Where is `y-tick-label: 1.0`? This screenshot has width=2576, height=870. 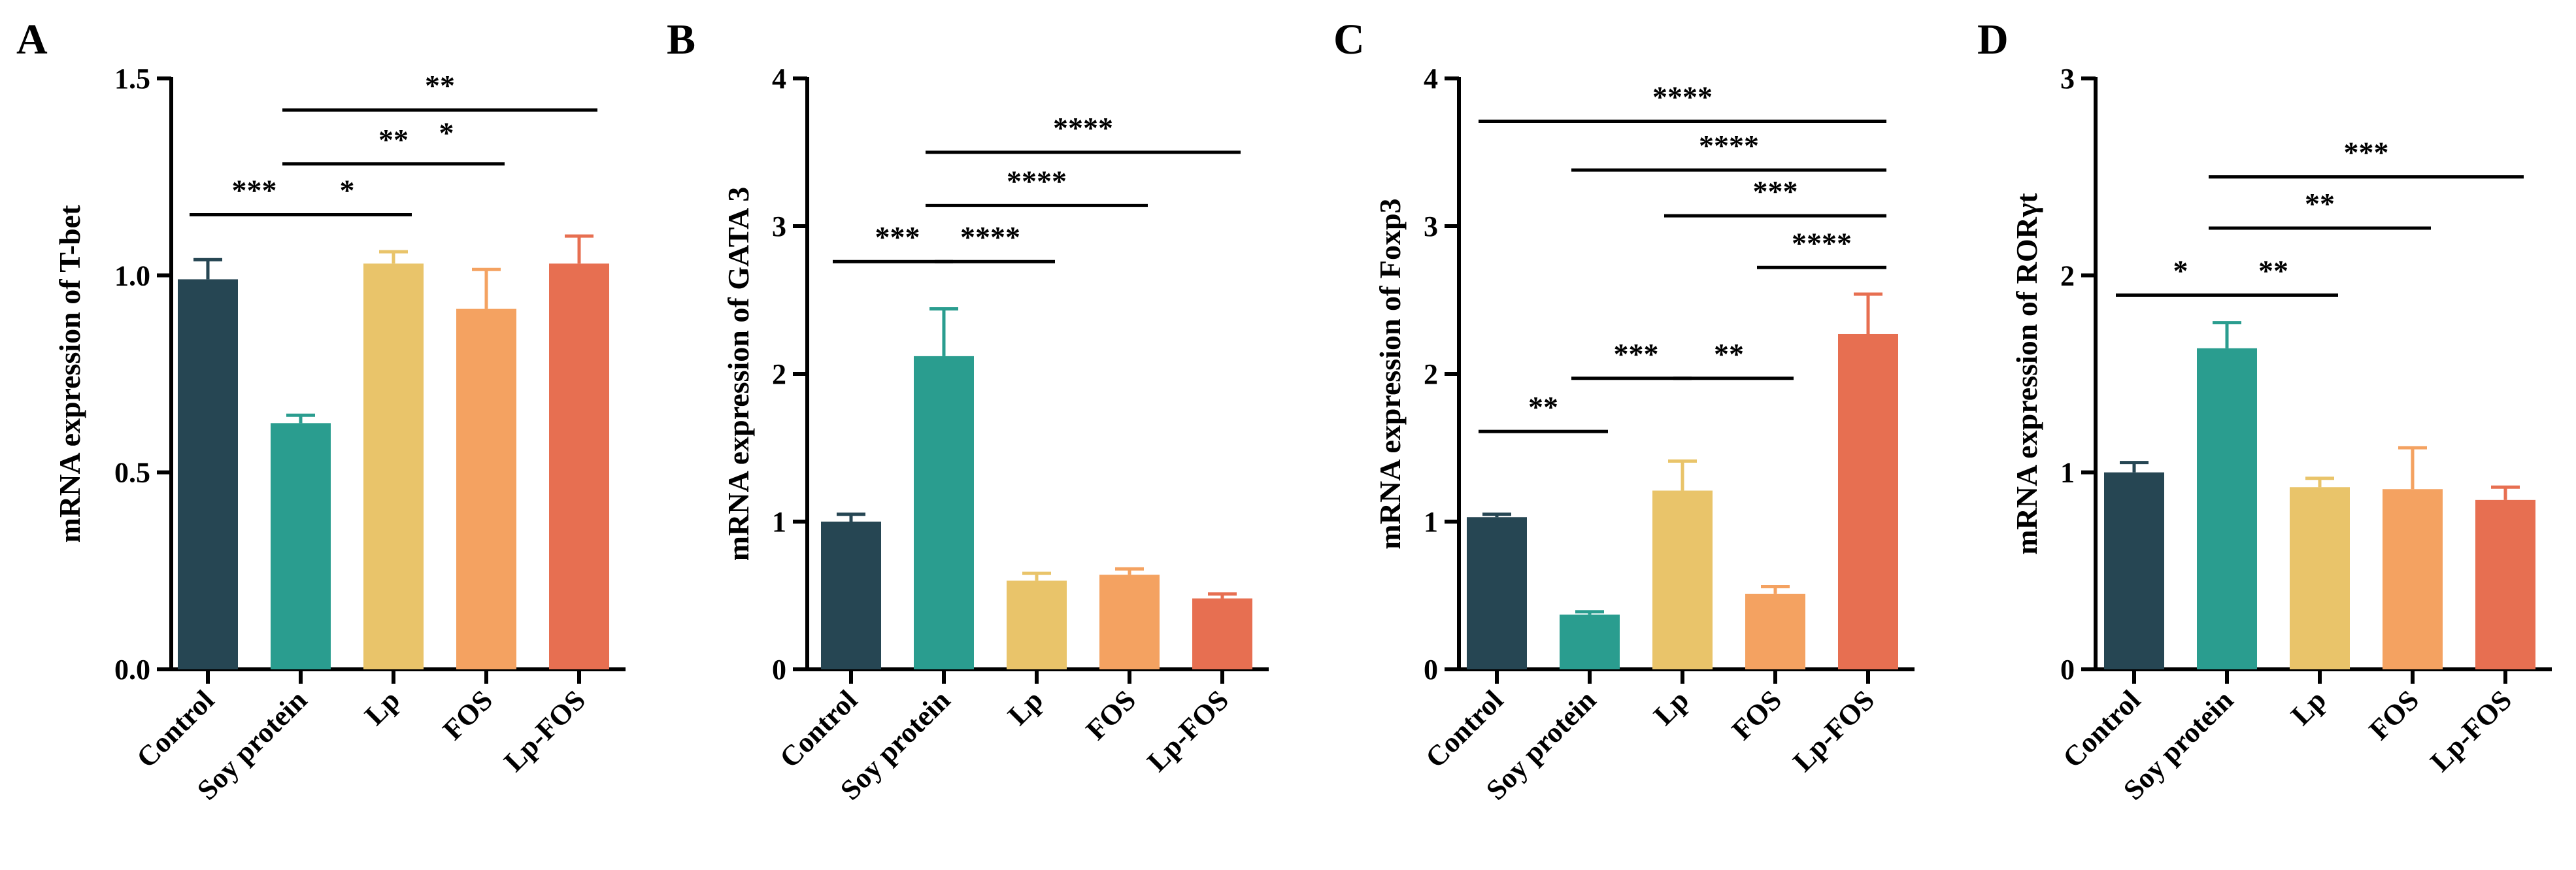 y-tick-label: 1.0 is located at coordinates (132, 275).